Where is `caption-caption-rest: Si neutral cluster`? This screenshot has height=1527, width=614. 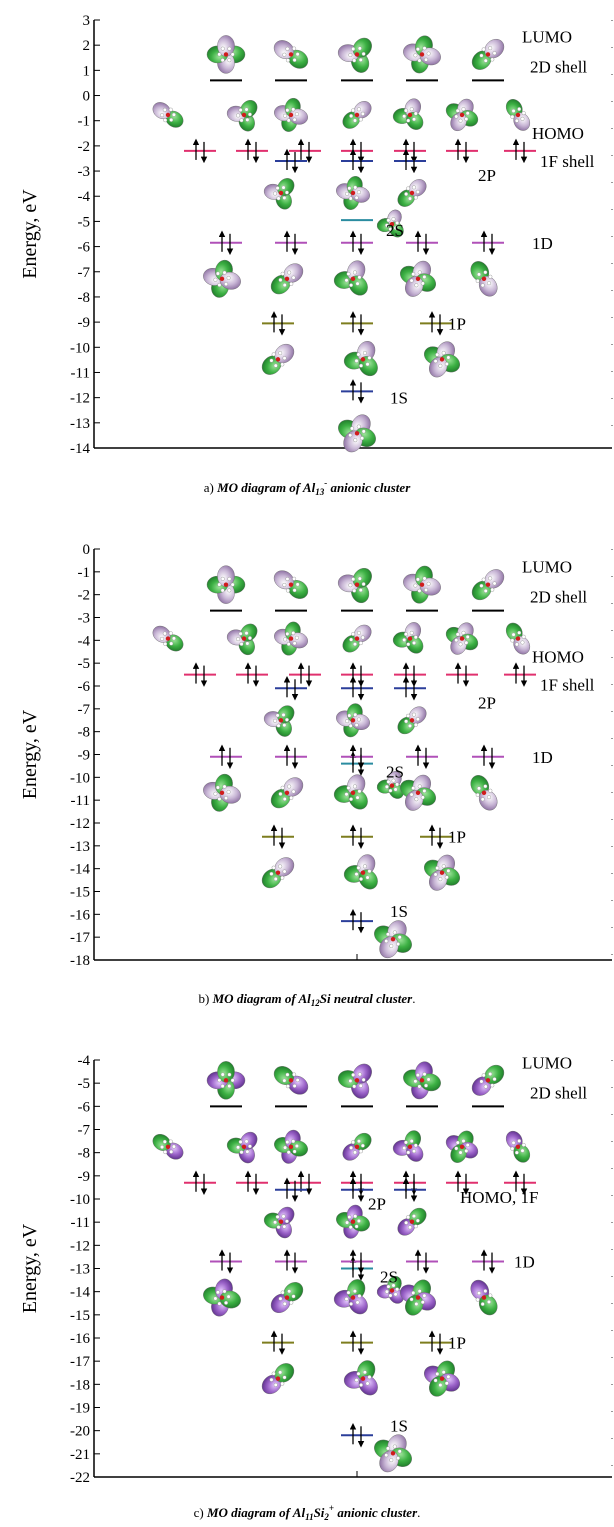
caption-caption-rest: Si neutral cluster is located at coordinates (366, 998).